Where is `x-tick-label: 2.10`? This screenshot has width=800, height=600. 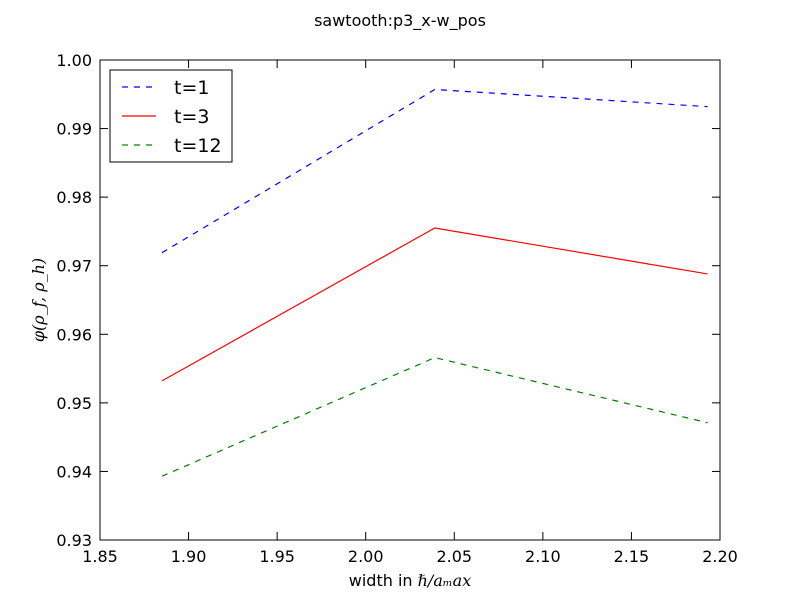
x-tick-label: 2.10 is located at coordinates (543, 556).